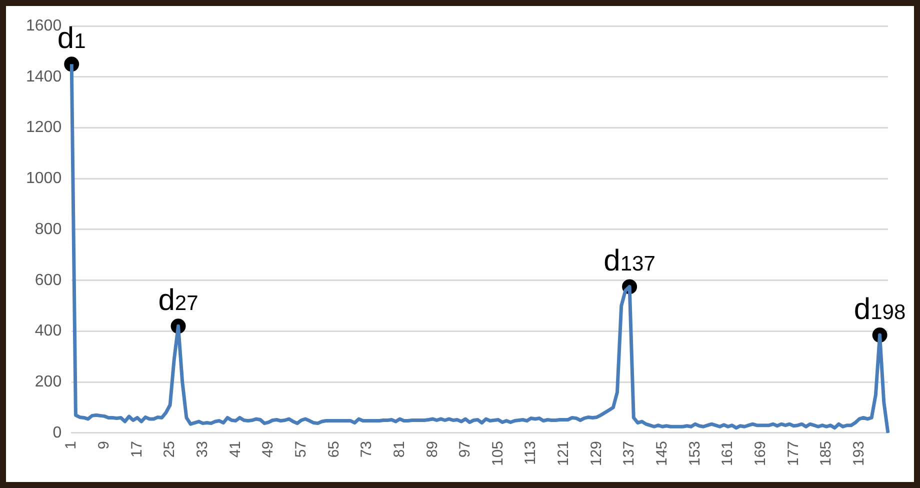  I want to click on x-tick-label: 97, so click(465, 449).